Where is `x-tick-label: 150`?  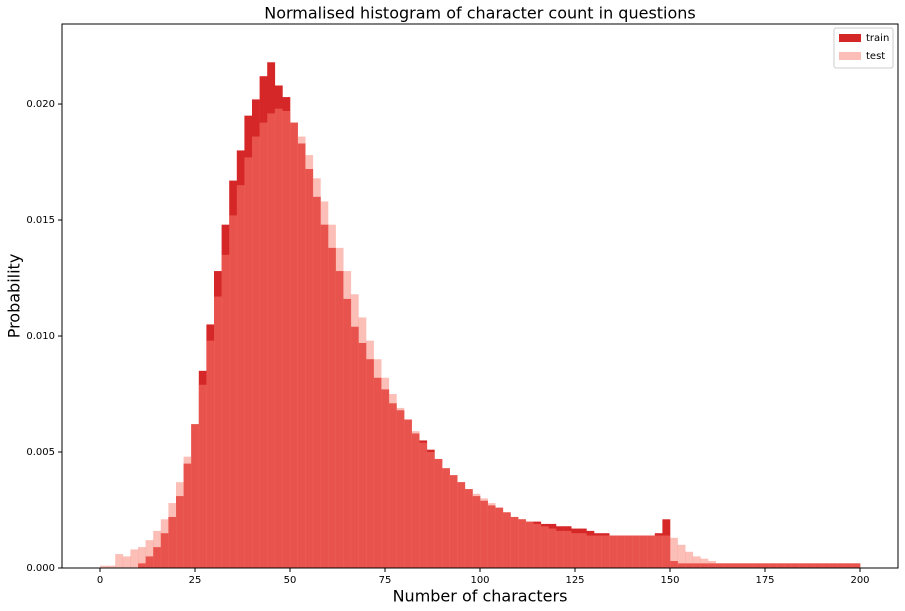
x-tick-label: 150 is located at coordinates (669, 580).